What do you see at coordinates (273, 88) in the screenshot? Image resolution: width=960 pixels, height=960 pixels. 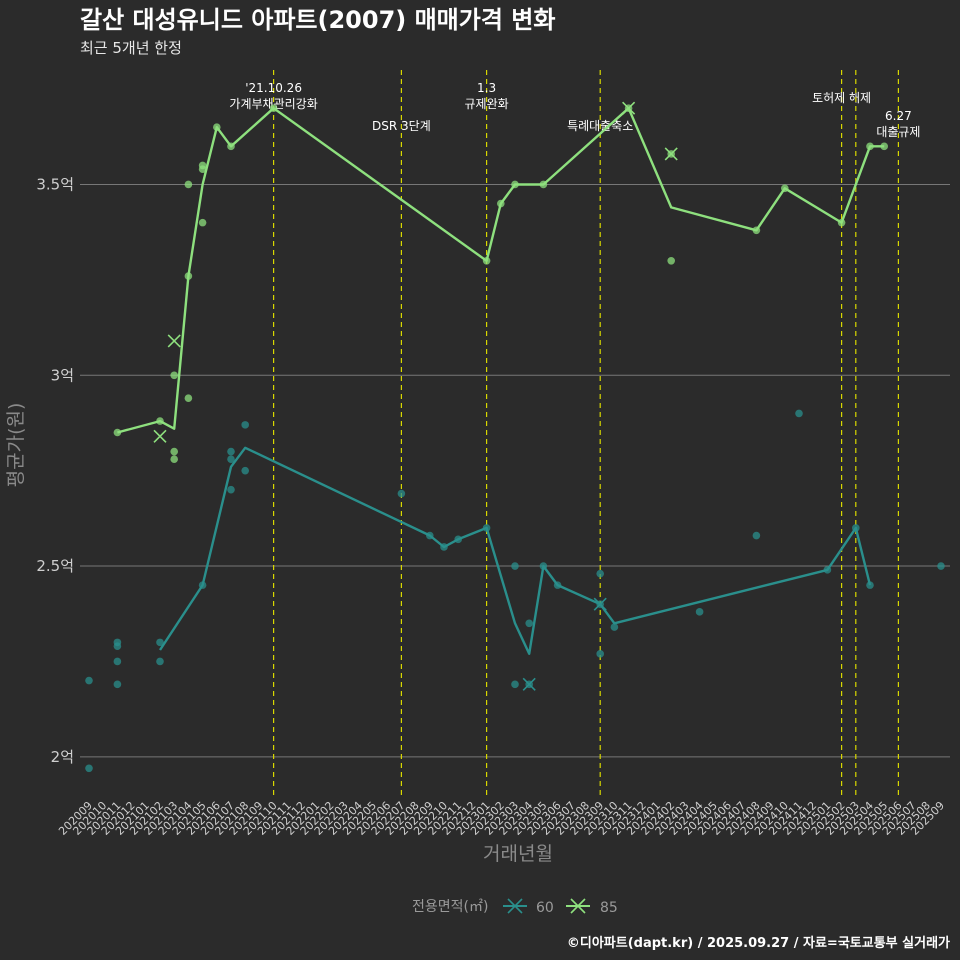 I see `event-label: '21.10.26` at bounding box center [273, 88].